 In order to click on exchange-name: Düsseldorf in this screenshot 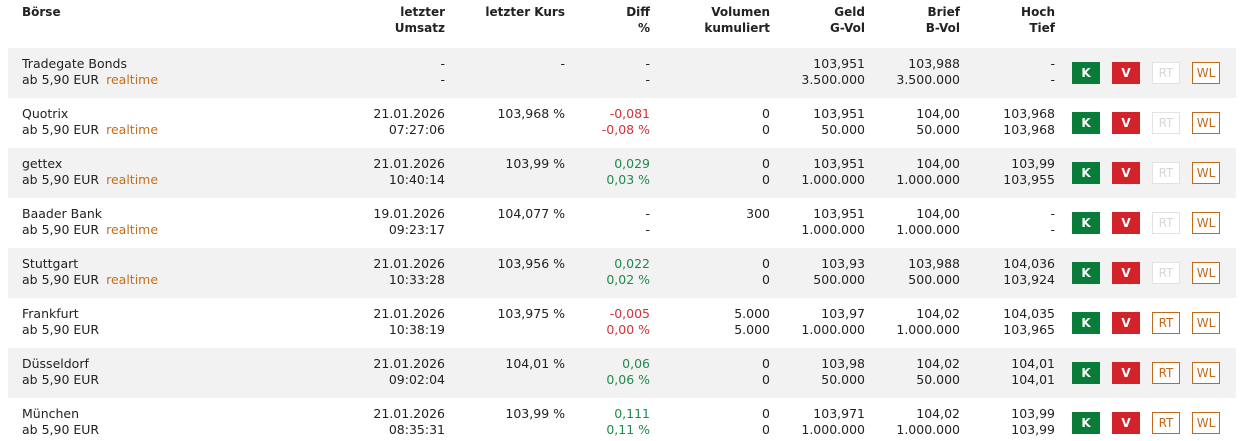, I will do `click(55, 363)`.